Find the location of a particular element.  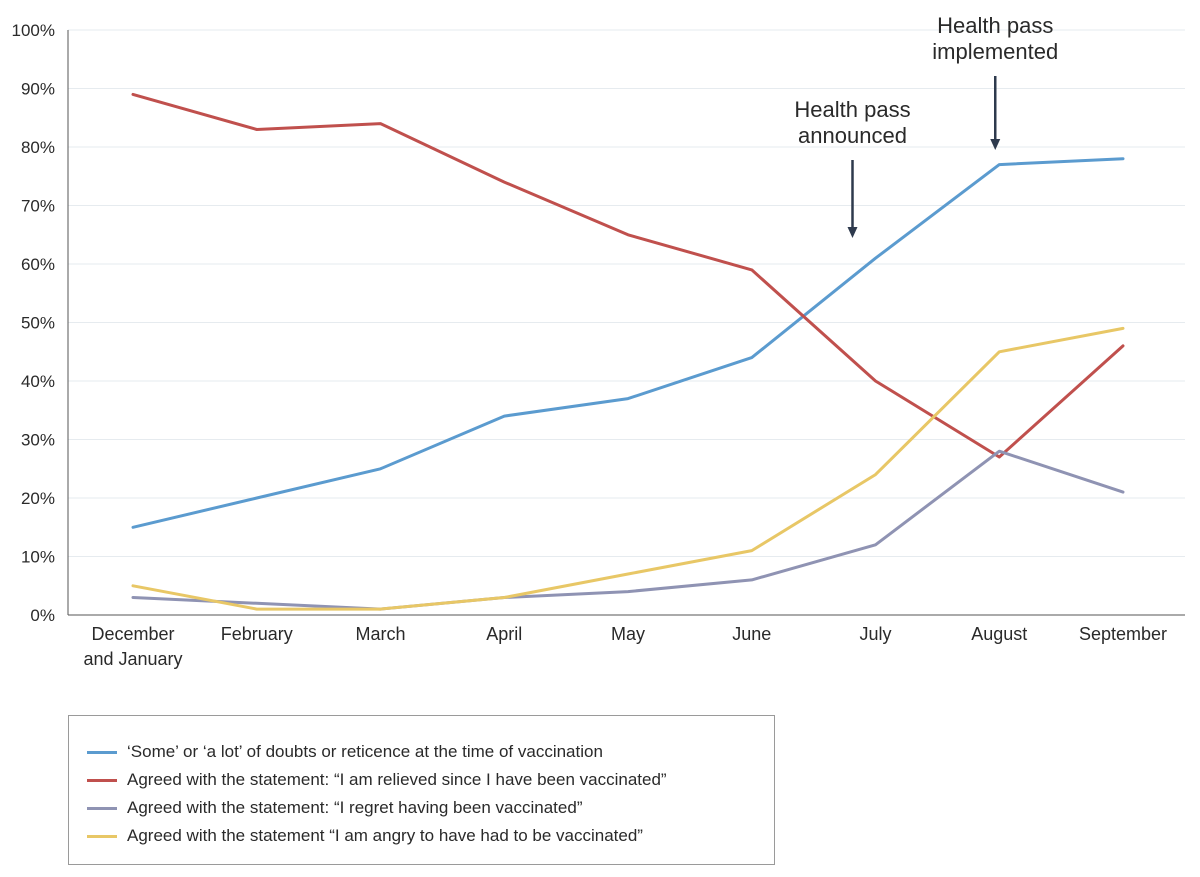

y-tick-label: 50% is located at coordinates (38, 323).